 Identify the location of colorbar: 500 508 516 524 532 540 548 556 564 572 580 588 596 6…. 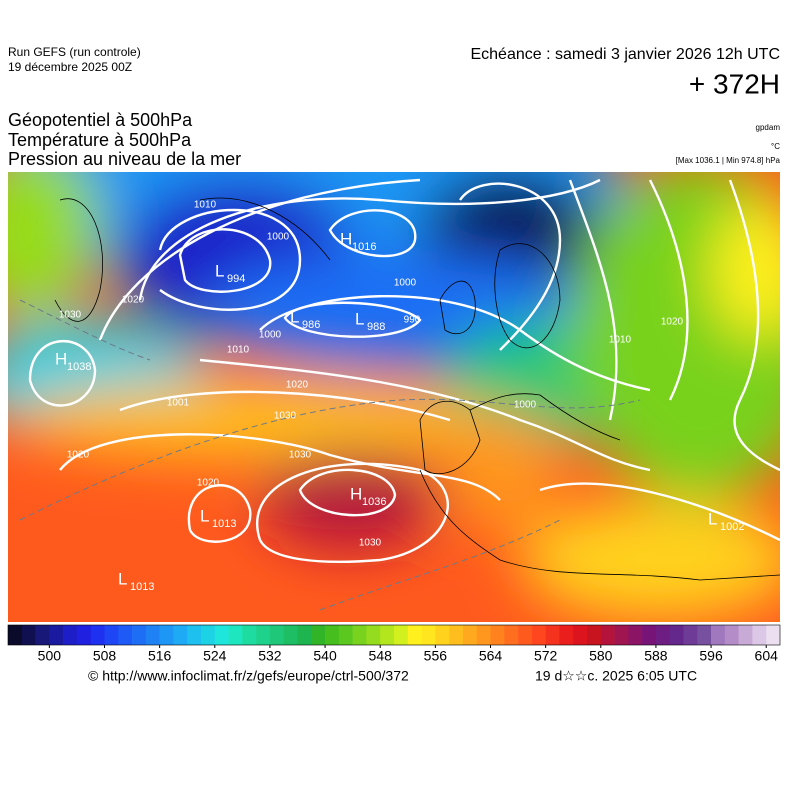
(394, 644).